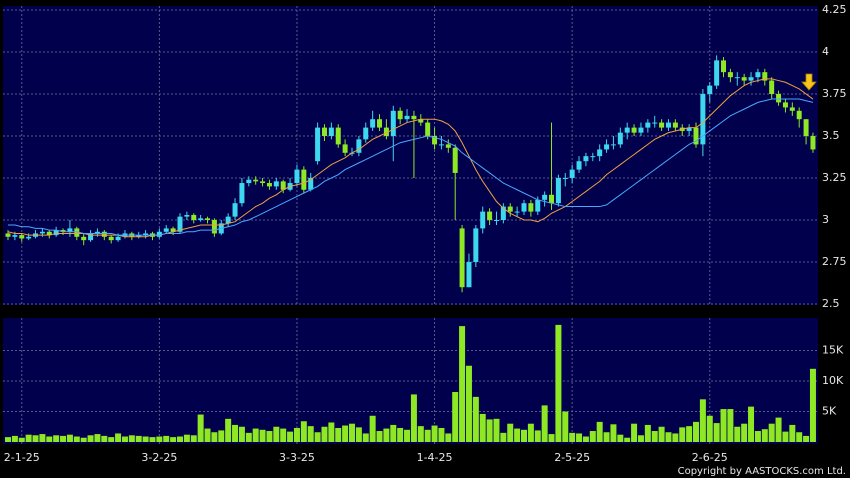 The width and height of the screenshot is (850, 478). Describe the element at coordinates (834, 261) in the screenshot. I see `y-tick-label: 2.75` at that location.